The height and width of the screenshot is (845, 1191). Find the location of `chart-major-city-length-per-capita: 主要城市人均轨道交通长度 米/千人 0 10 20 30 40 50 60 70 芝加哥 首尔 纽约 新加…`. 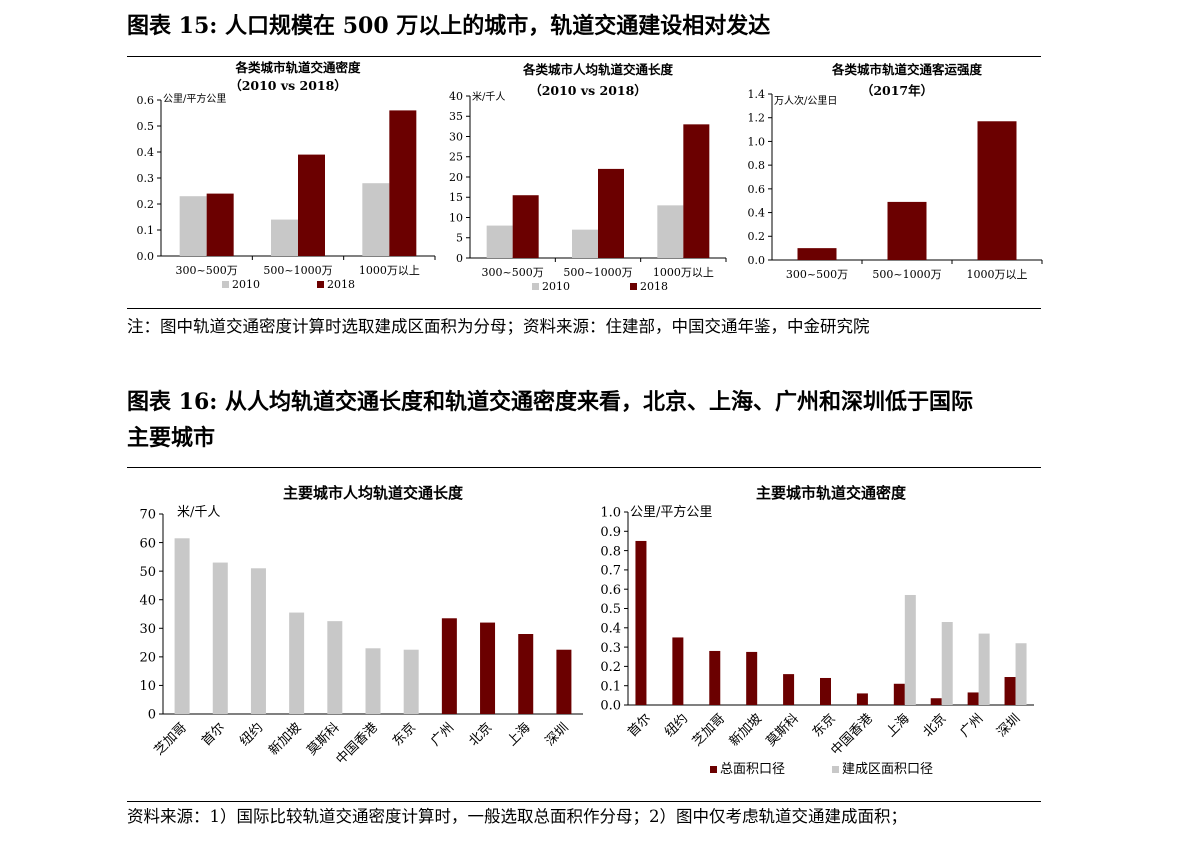

chart-major-city-length-per-capita: 主要城市人均轨道交通长度 米/千人 0 10 20 30 40 50 60 70 芝加哥 首尔 纽约 新加… is located at coordinates (358, 642).